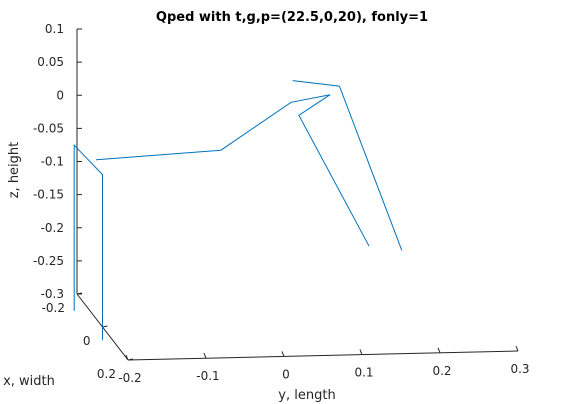  Describe the element at coordinates (87, 341) in the screenshot. I see `x-width-tick-label: 0` at that location.